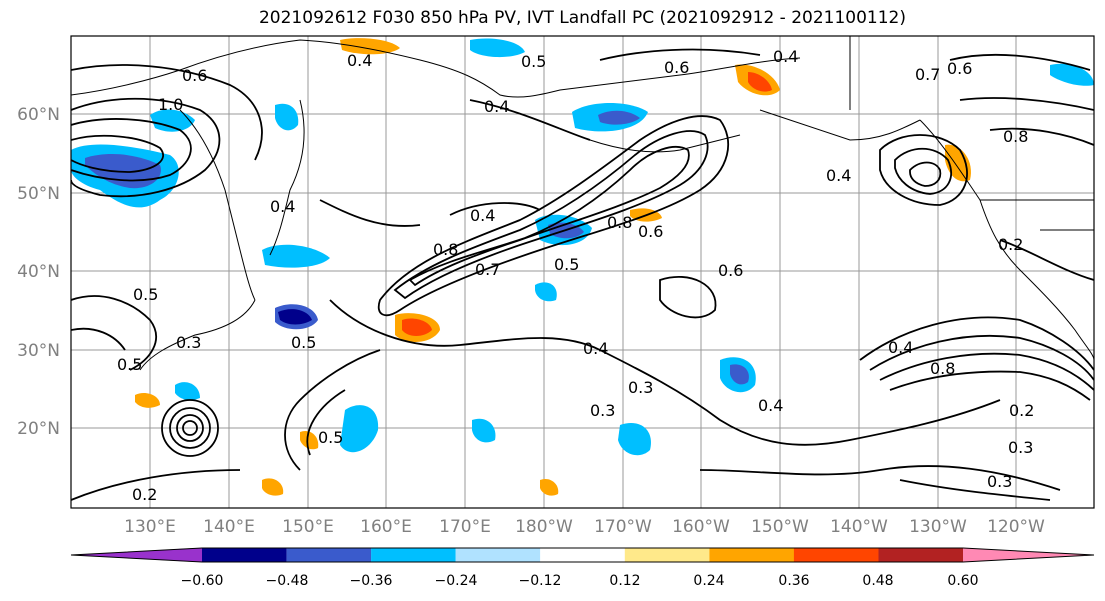 Image resolution: width=1105 pixels, height=601 pixels. What do you see at coordinates (38, 429) in the screenshot?
I see `lat-label: 20°N` at bounding box center [38, 429].